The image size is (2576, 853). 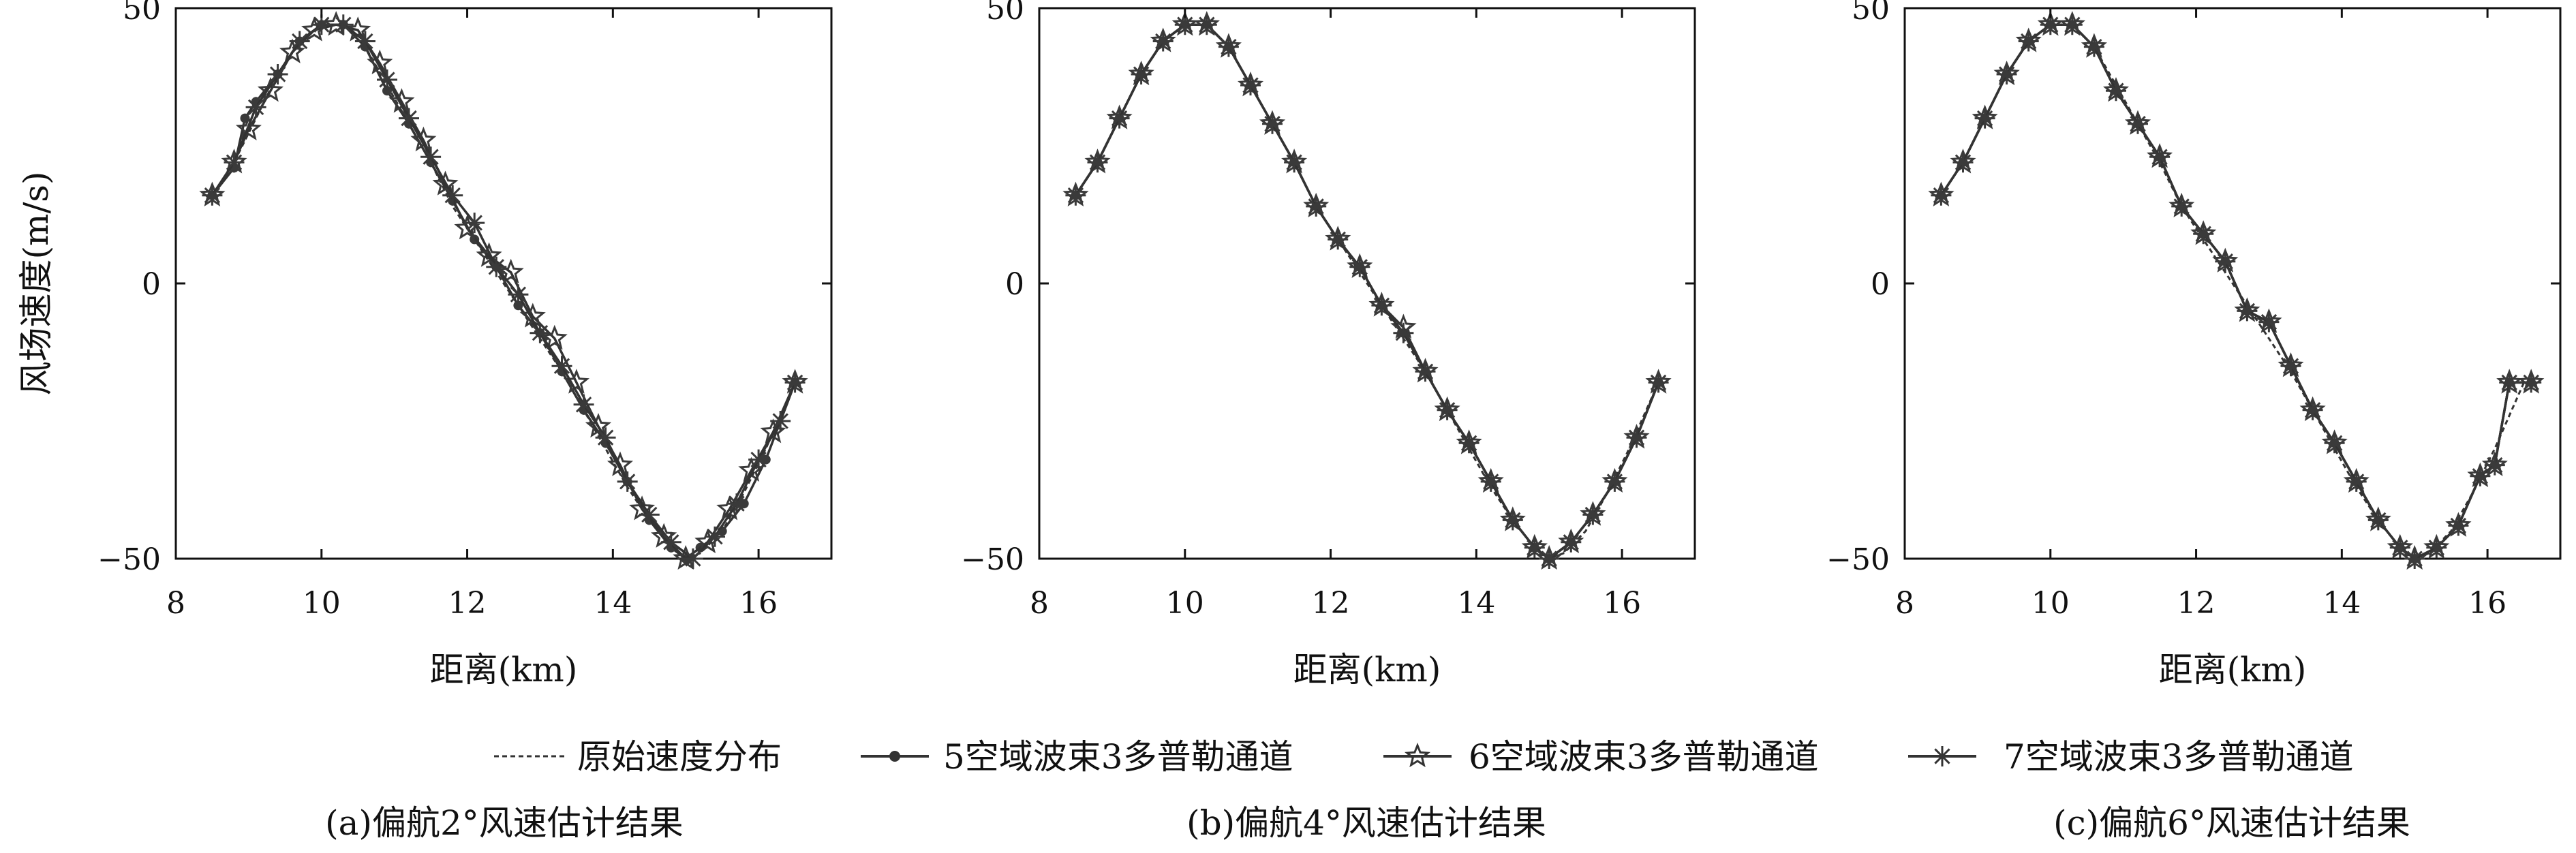 What do you see at coordinates (679, 757) in the screenshot?
I see `legend-label: 原始速度分布` at bounding box center [679, 757].